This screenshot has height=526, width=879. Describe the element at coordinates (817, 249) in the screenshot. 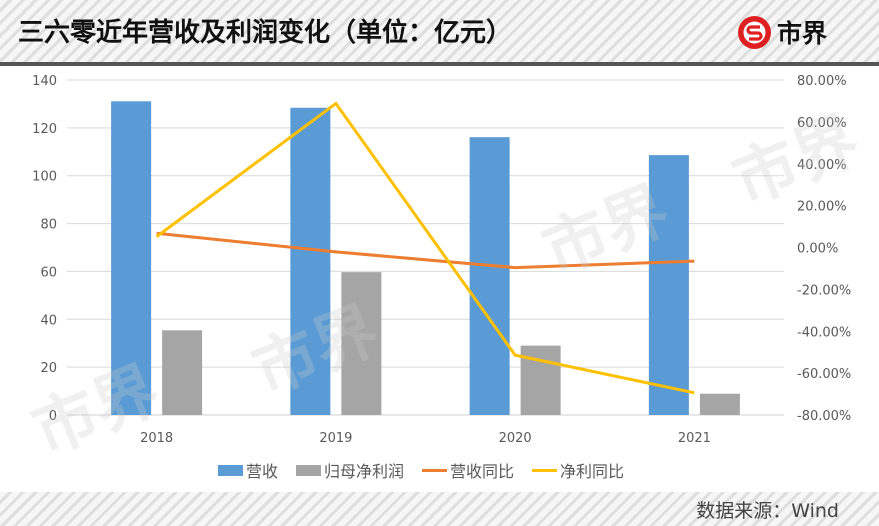

I see `right-axis-tick: 0.00%` at that location.